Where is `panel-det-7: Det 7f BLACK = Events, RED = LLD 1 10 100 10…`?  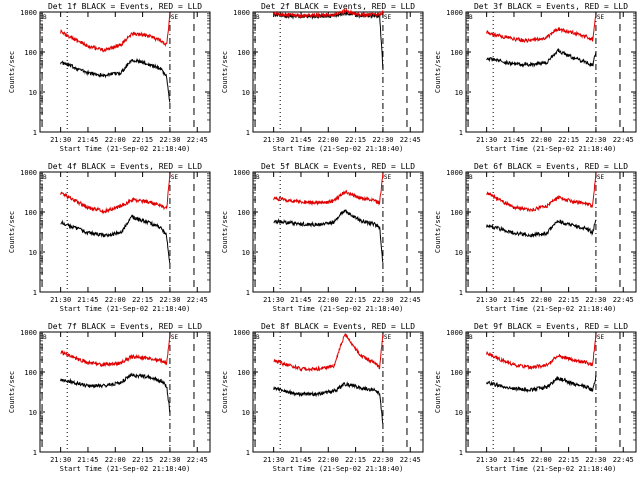
panel-det-7: Det 7f BLACK = Events, RED = LLD 1 10 100 10… is located at coordinates (109, 397).